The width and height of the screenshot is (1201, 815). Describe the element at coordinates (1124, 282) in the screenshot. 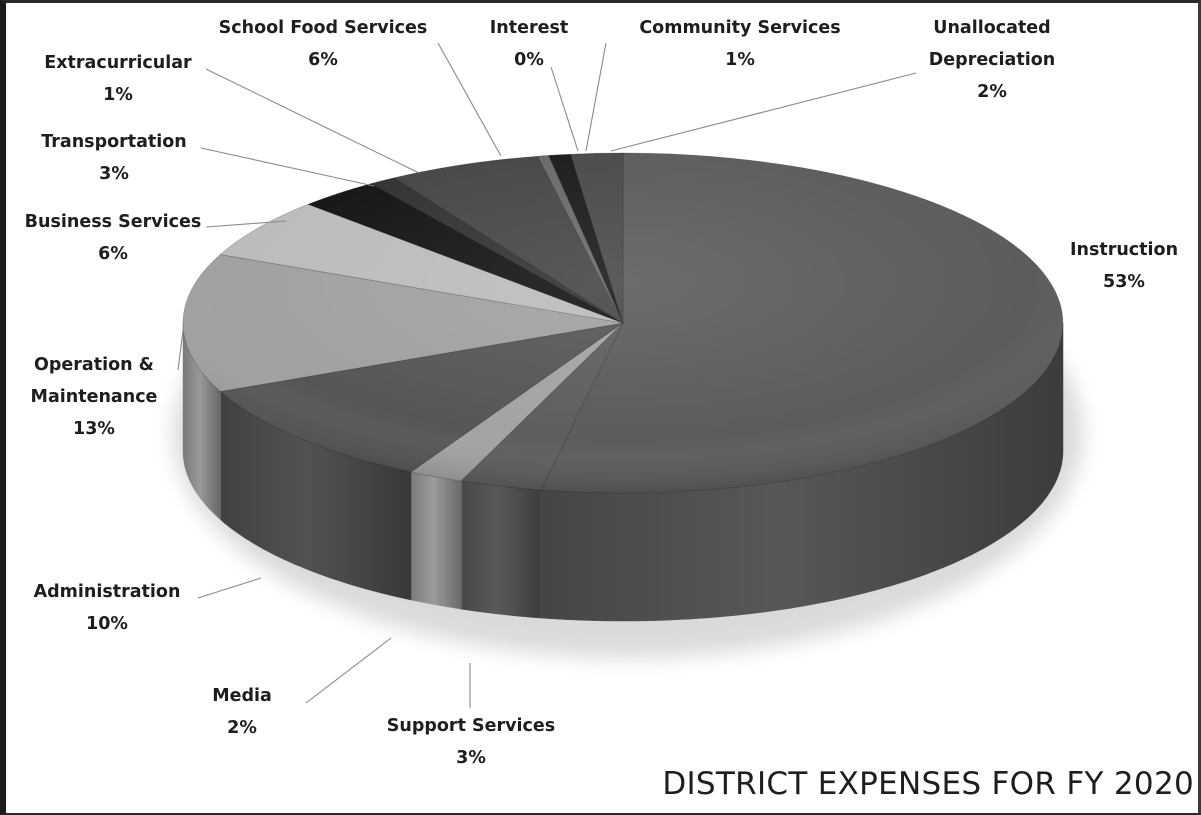

I see `data-label-percent: 53%` at that location.